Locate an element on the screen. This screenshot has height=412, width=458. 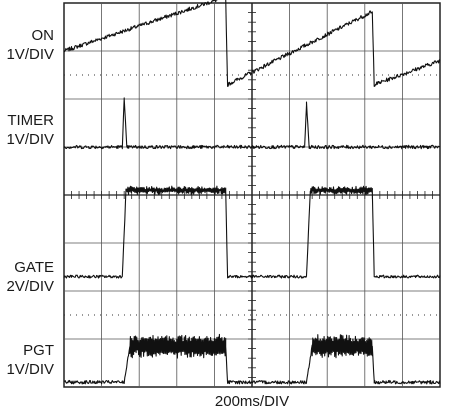
timebase-label: 200ms/DIV is located at coordinates (252, 401).